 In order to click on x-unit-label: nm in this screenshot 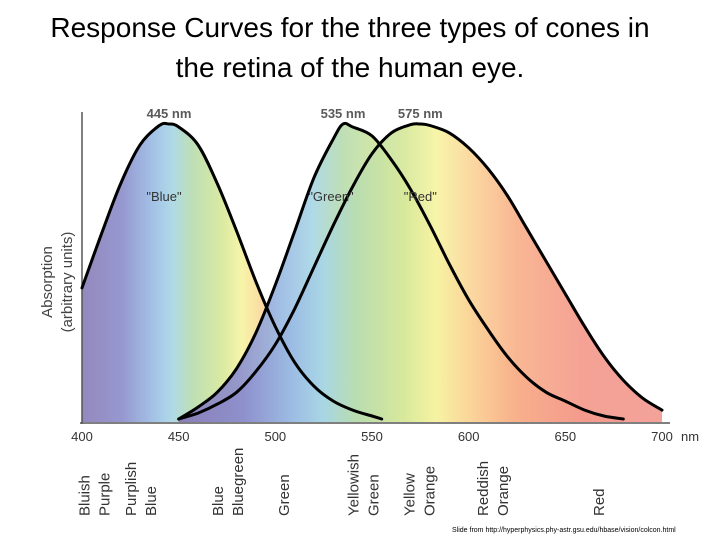, I will do `click(690, 436)`.